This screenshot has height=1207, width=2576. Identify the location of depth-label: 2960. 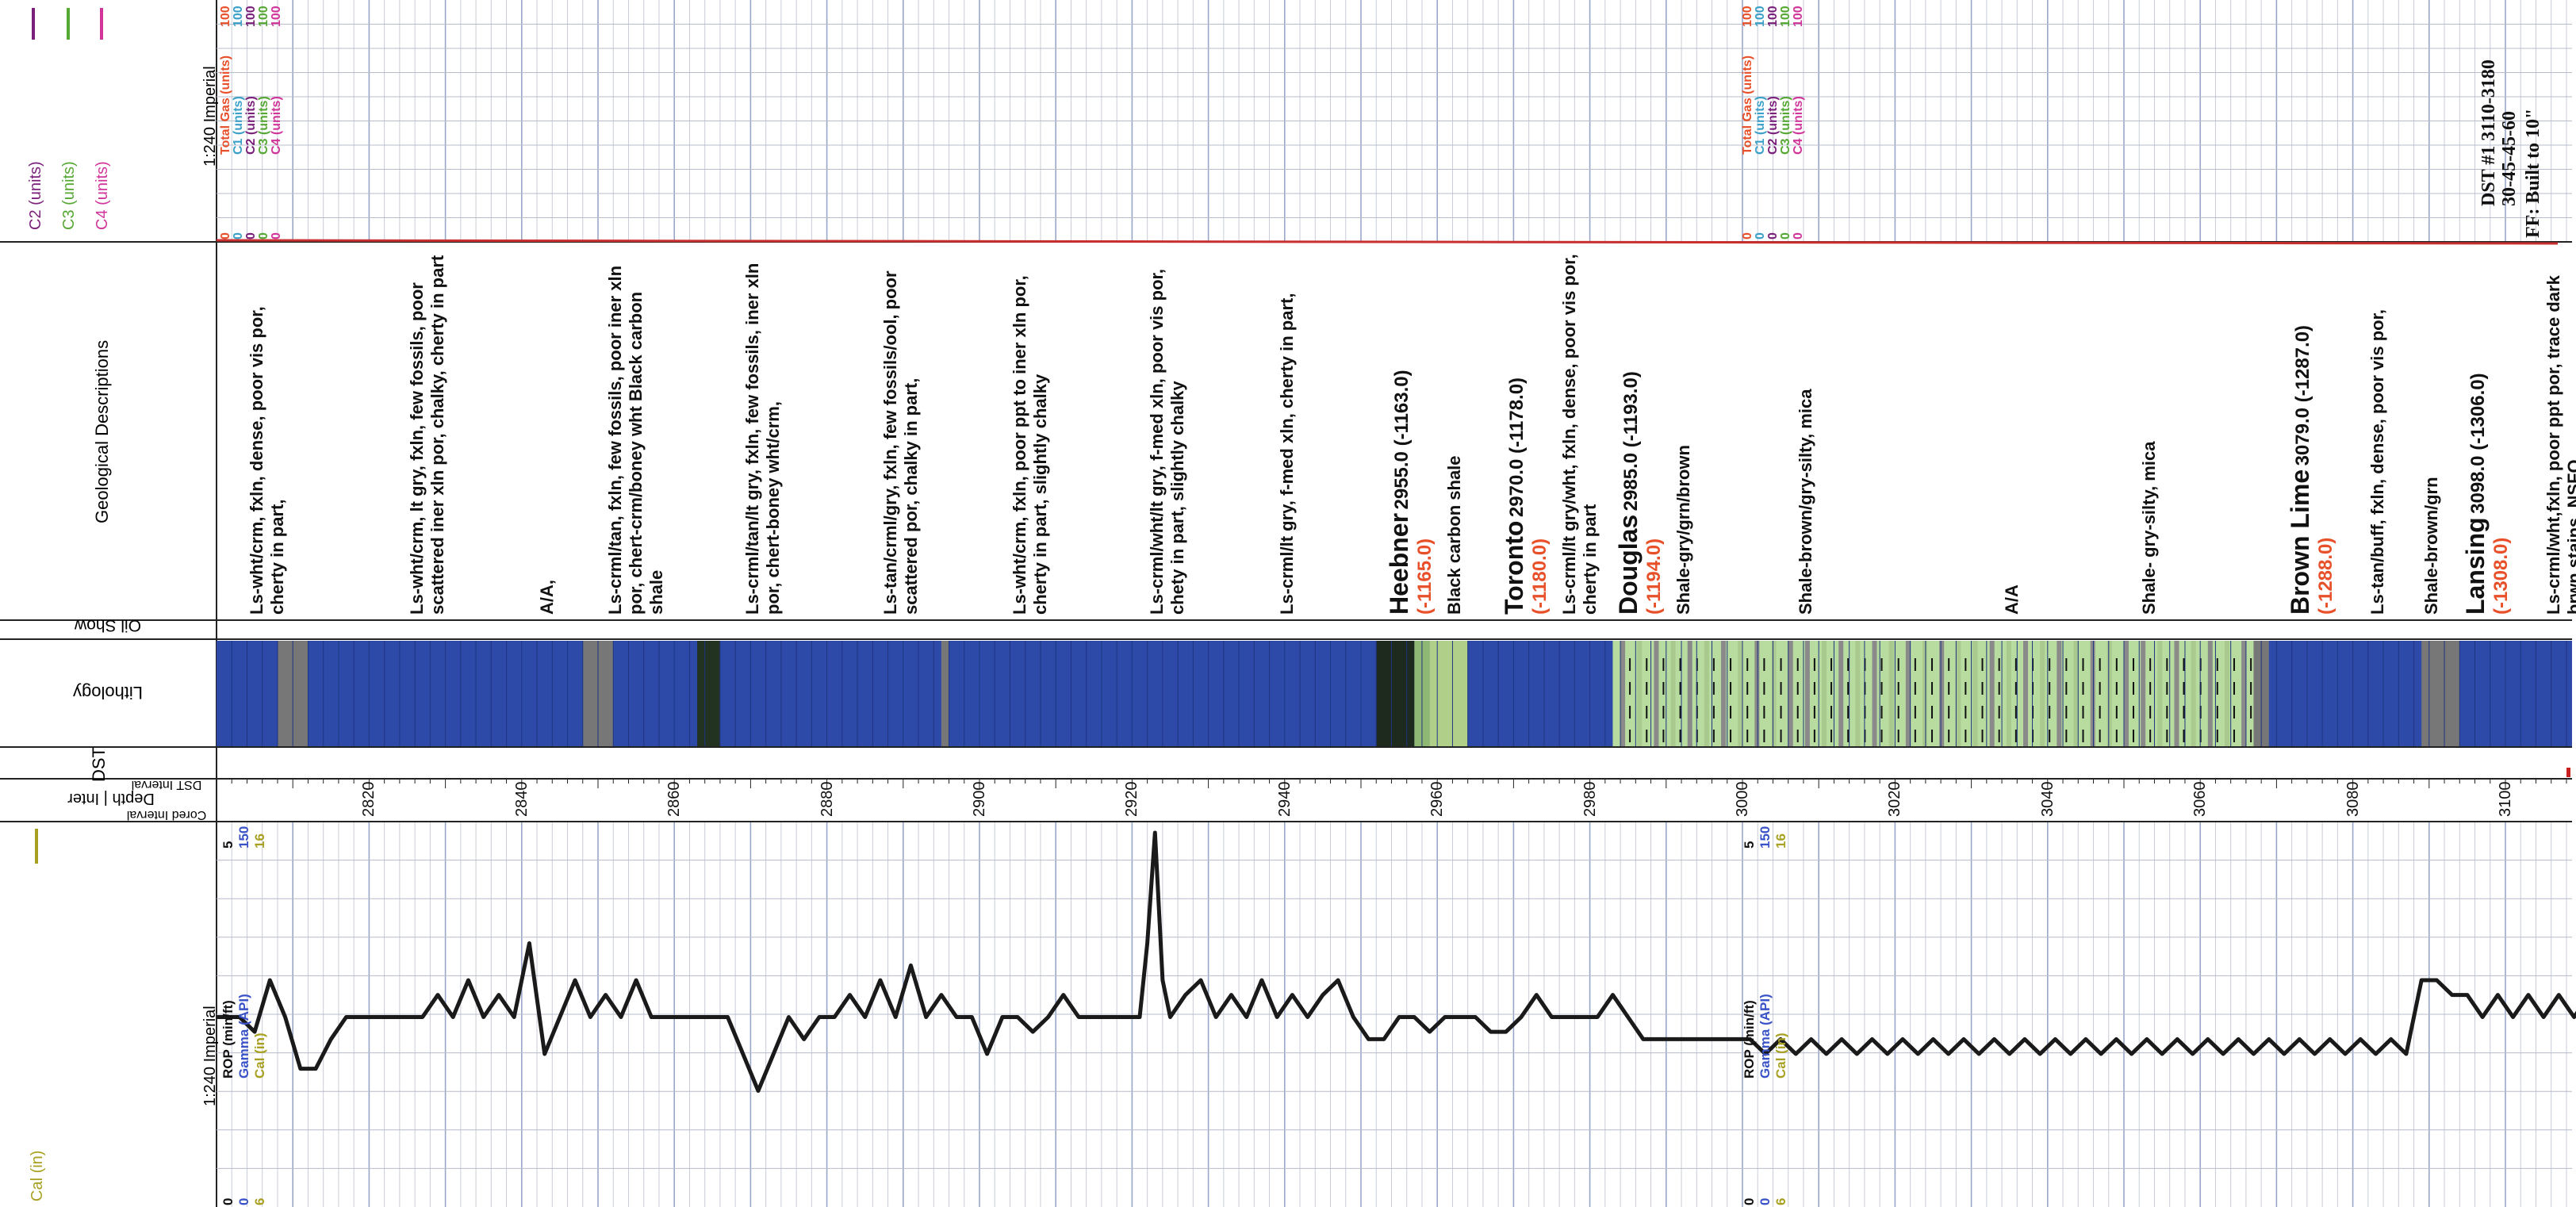
(1437, 799).